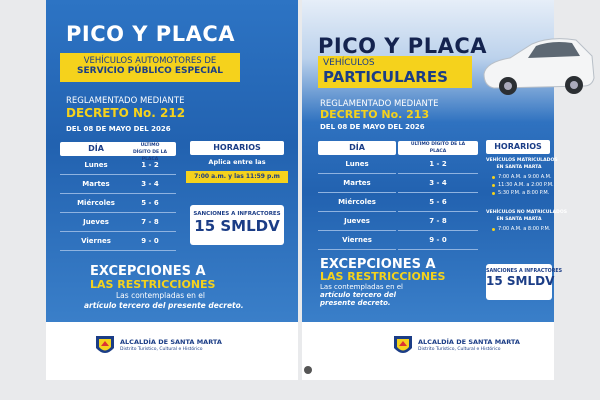 This screenshot has width=600, height=400. What do you see at coordinates (150, 61) in the screenshot?
I see `subtitle-line: VEHÍCULOS AUTOMOTORES DE` at bounding box center [150, 61].